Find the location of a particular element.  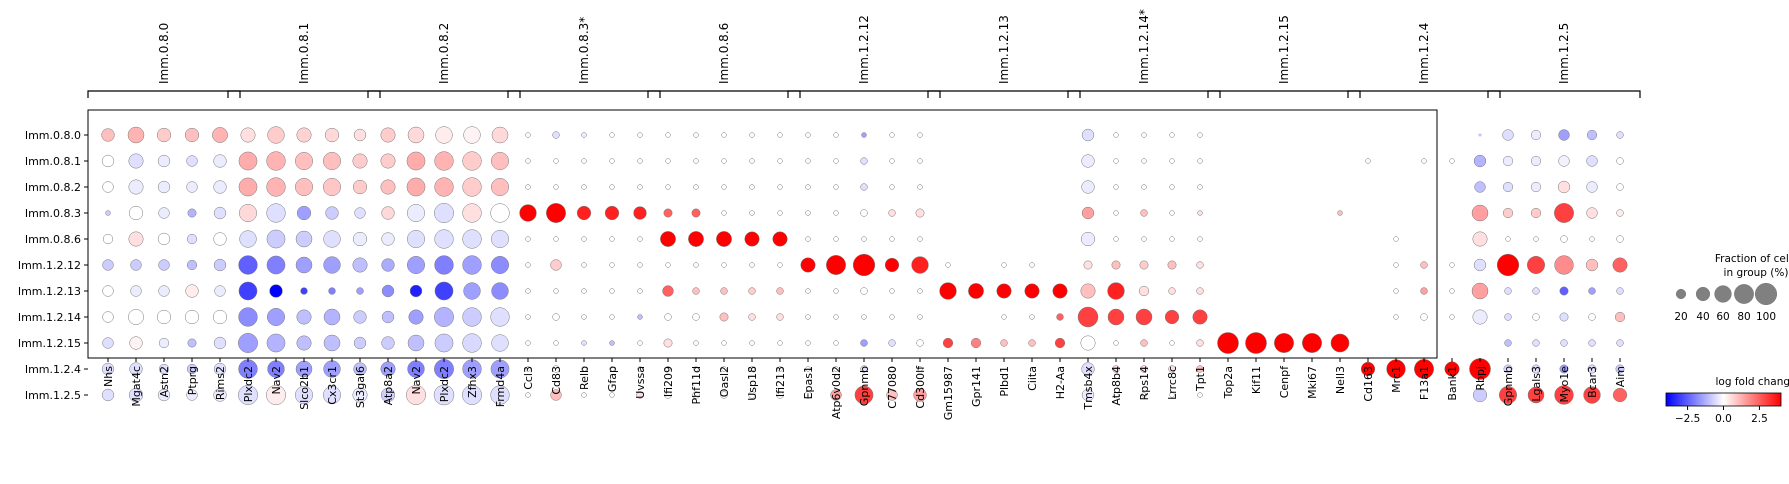

x-tick-label: Ptprg is located at coordinates (192, 380).